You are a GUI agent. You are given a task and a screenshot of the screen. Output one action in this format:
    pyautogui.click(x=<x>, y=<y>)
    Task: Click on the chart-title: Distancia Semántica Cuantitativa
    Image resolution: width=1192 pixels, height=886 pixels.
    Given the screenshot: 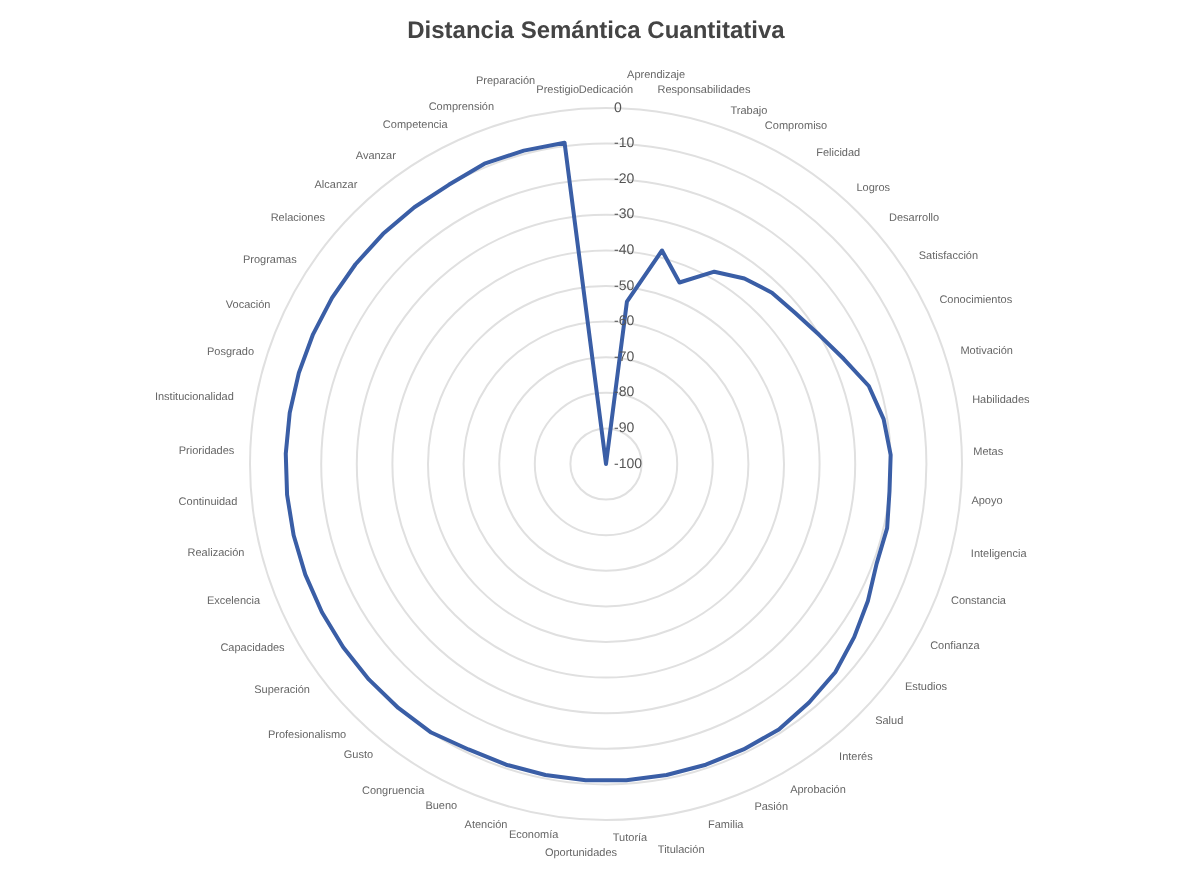 What is the action you would take?
    pyautogui.click(x=596, y=30)
    